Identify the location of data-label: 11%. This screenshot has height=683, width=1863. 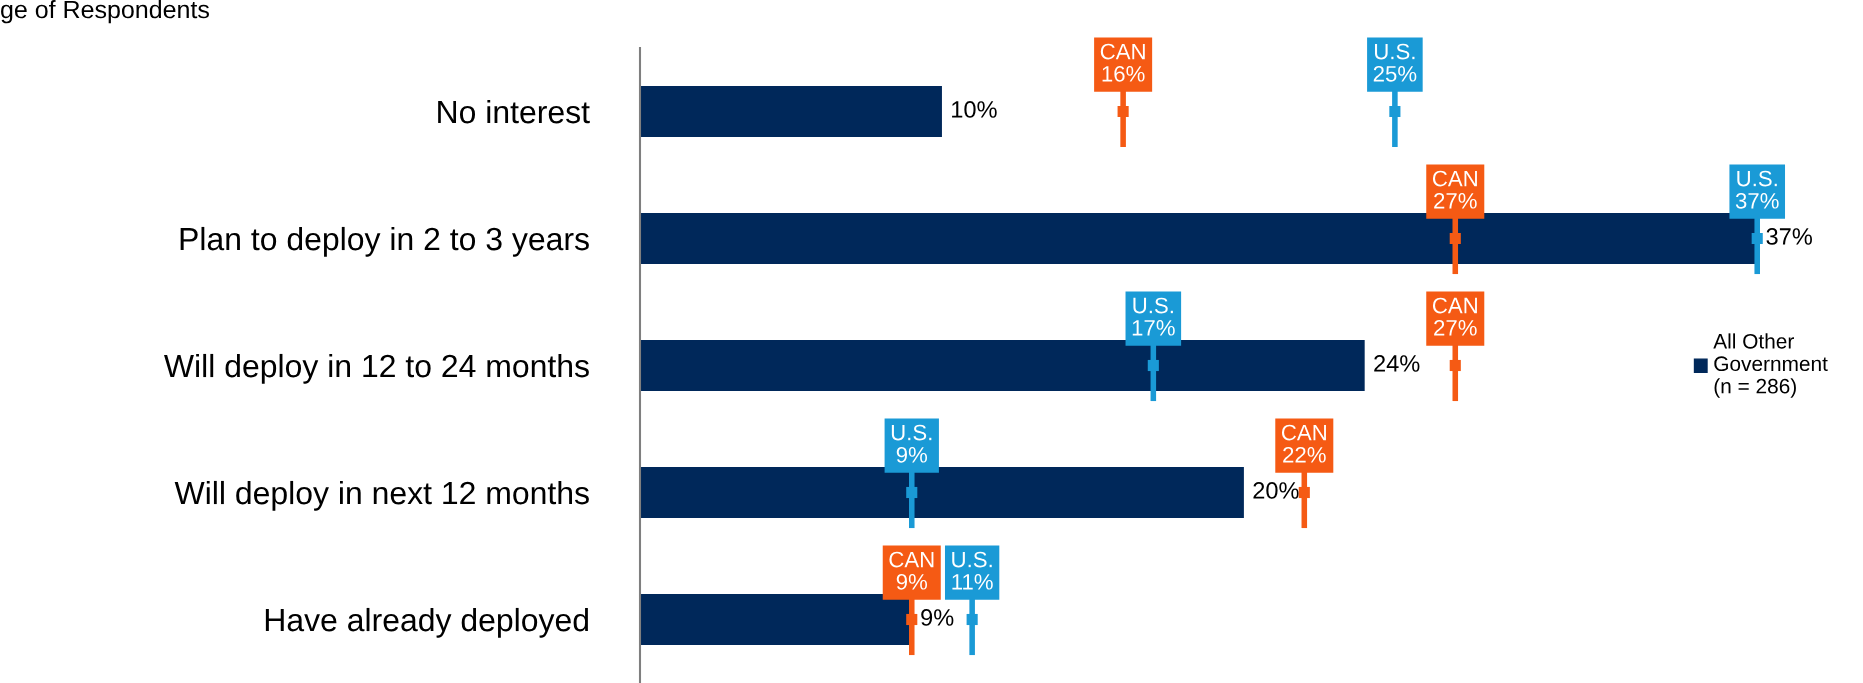
(972, 582).